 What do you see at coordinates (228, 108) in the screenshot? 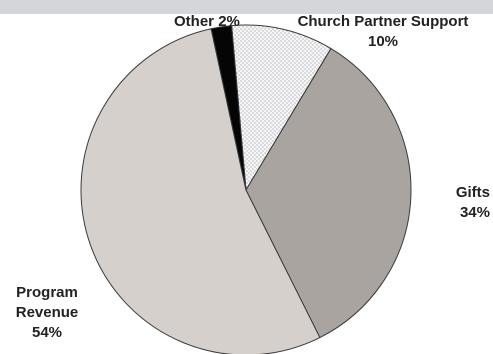
I see `pie-slice-other` at bounding box center [228, 108].